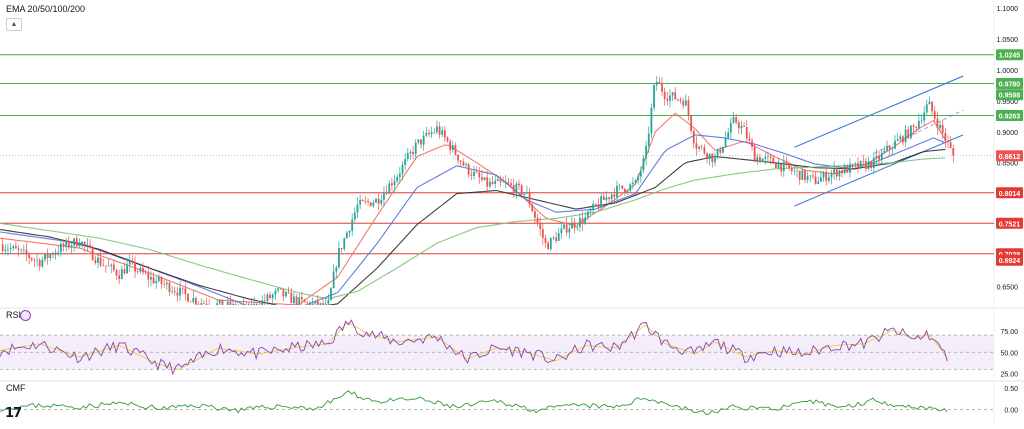 This screenshot has width=1024, height=429. What do you see at coordinates (1011, 410) in the screenshot?
I see `cmf-y-tick: 0.00` at bounding box center [1011, 410].